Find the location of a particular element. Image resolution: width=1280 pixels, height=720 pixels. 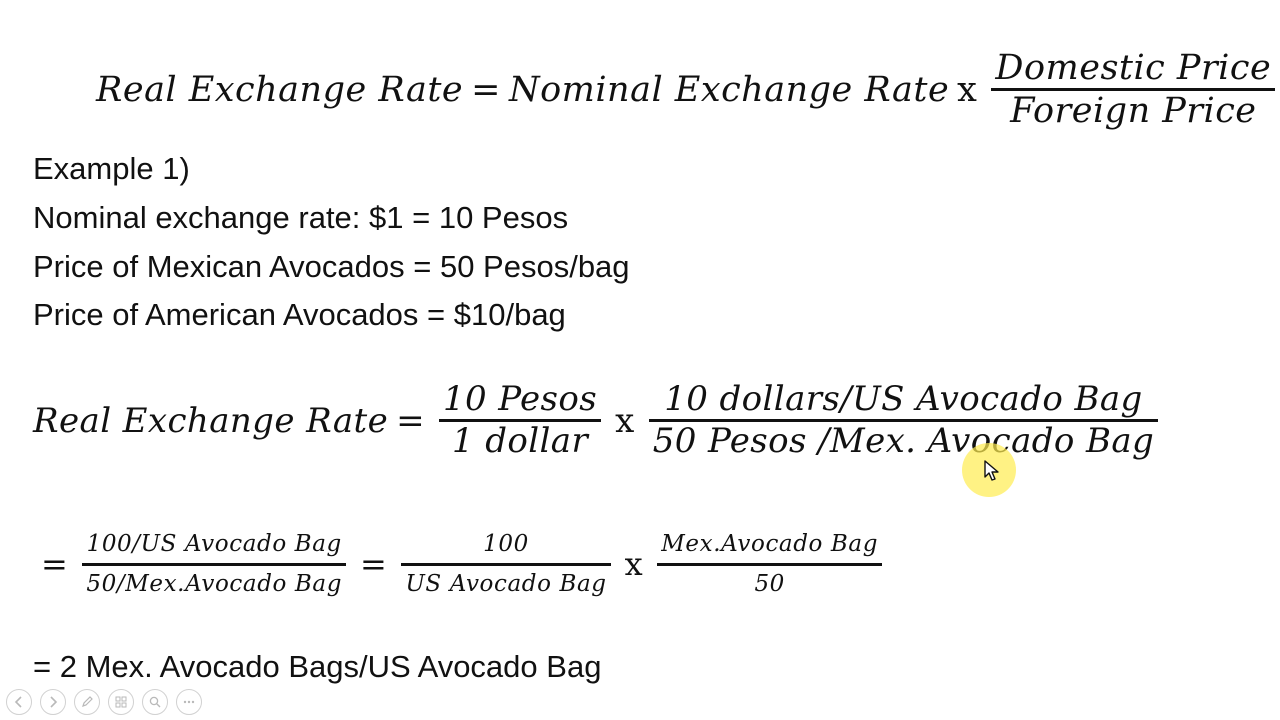

fraction-numerator: 100/US Avocado Bag is located at coordinates (214, 544).